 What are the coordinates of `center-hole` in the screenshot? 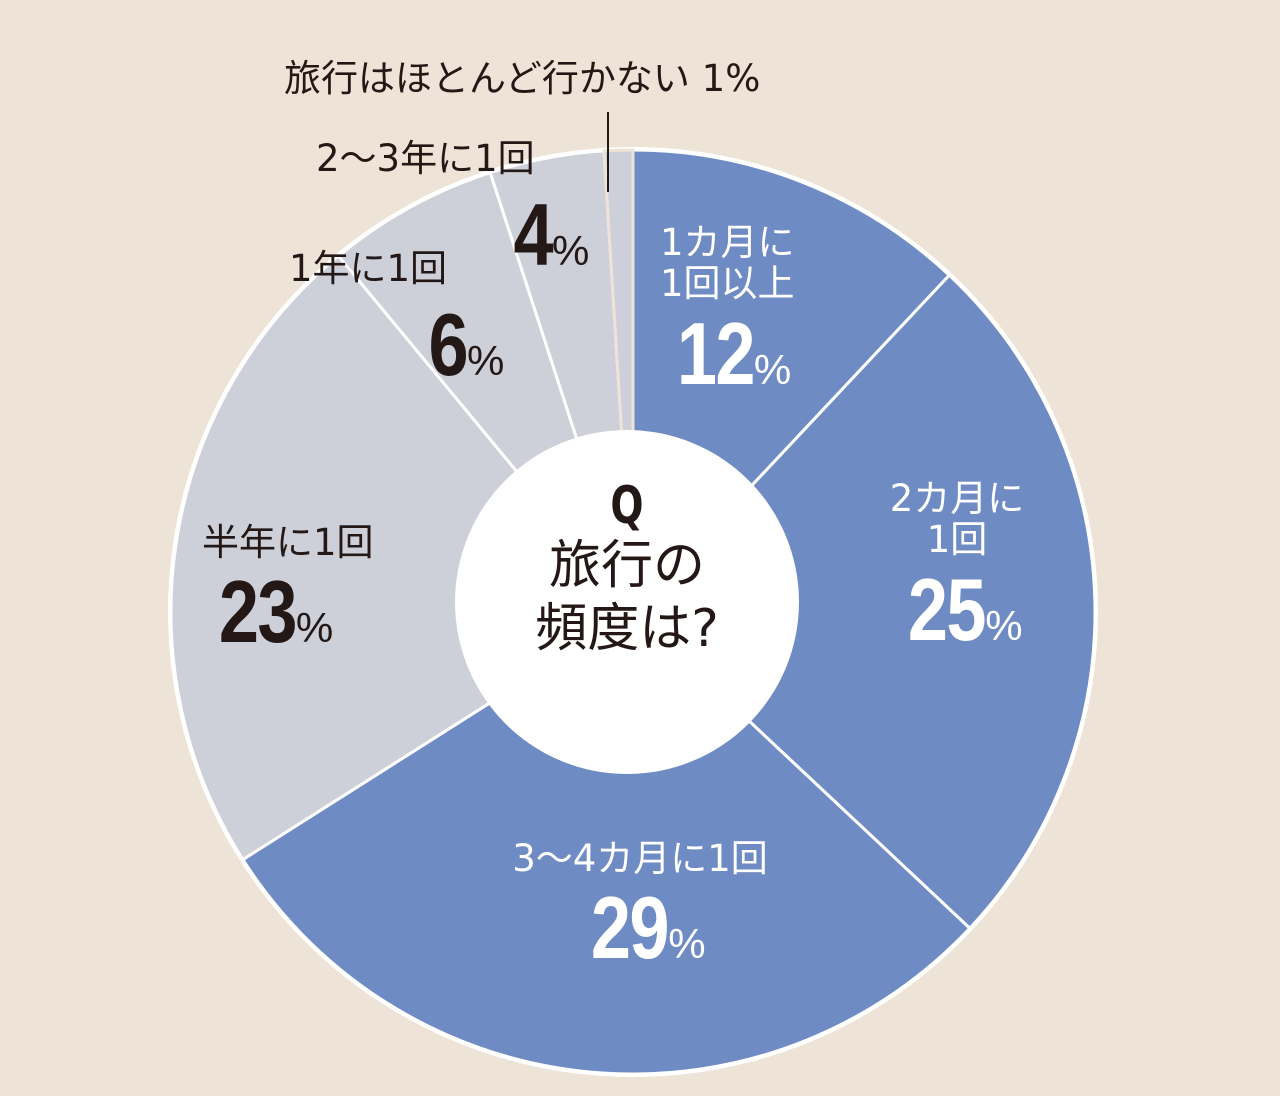 It's located at (627, 602).